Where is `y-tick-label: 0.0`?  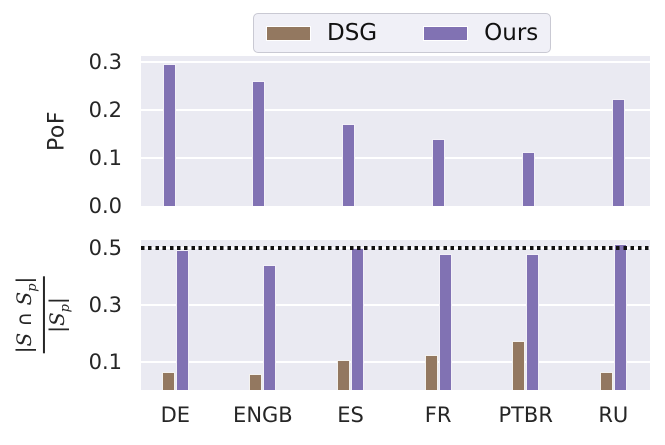
y-tick-label: 0.0 is located at coordinates (105, 206).